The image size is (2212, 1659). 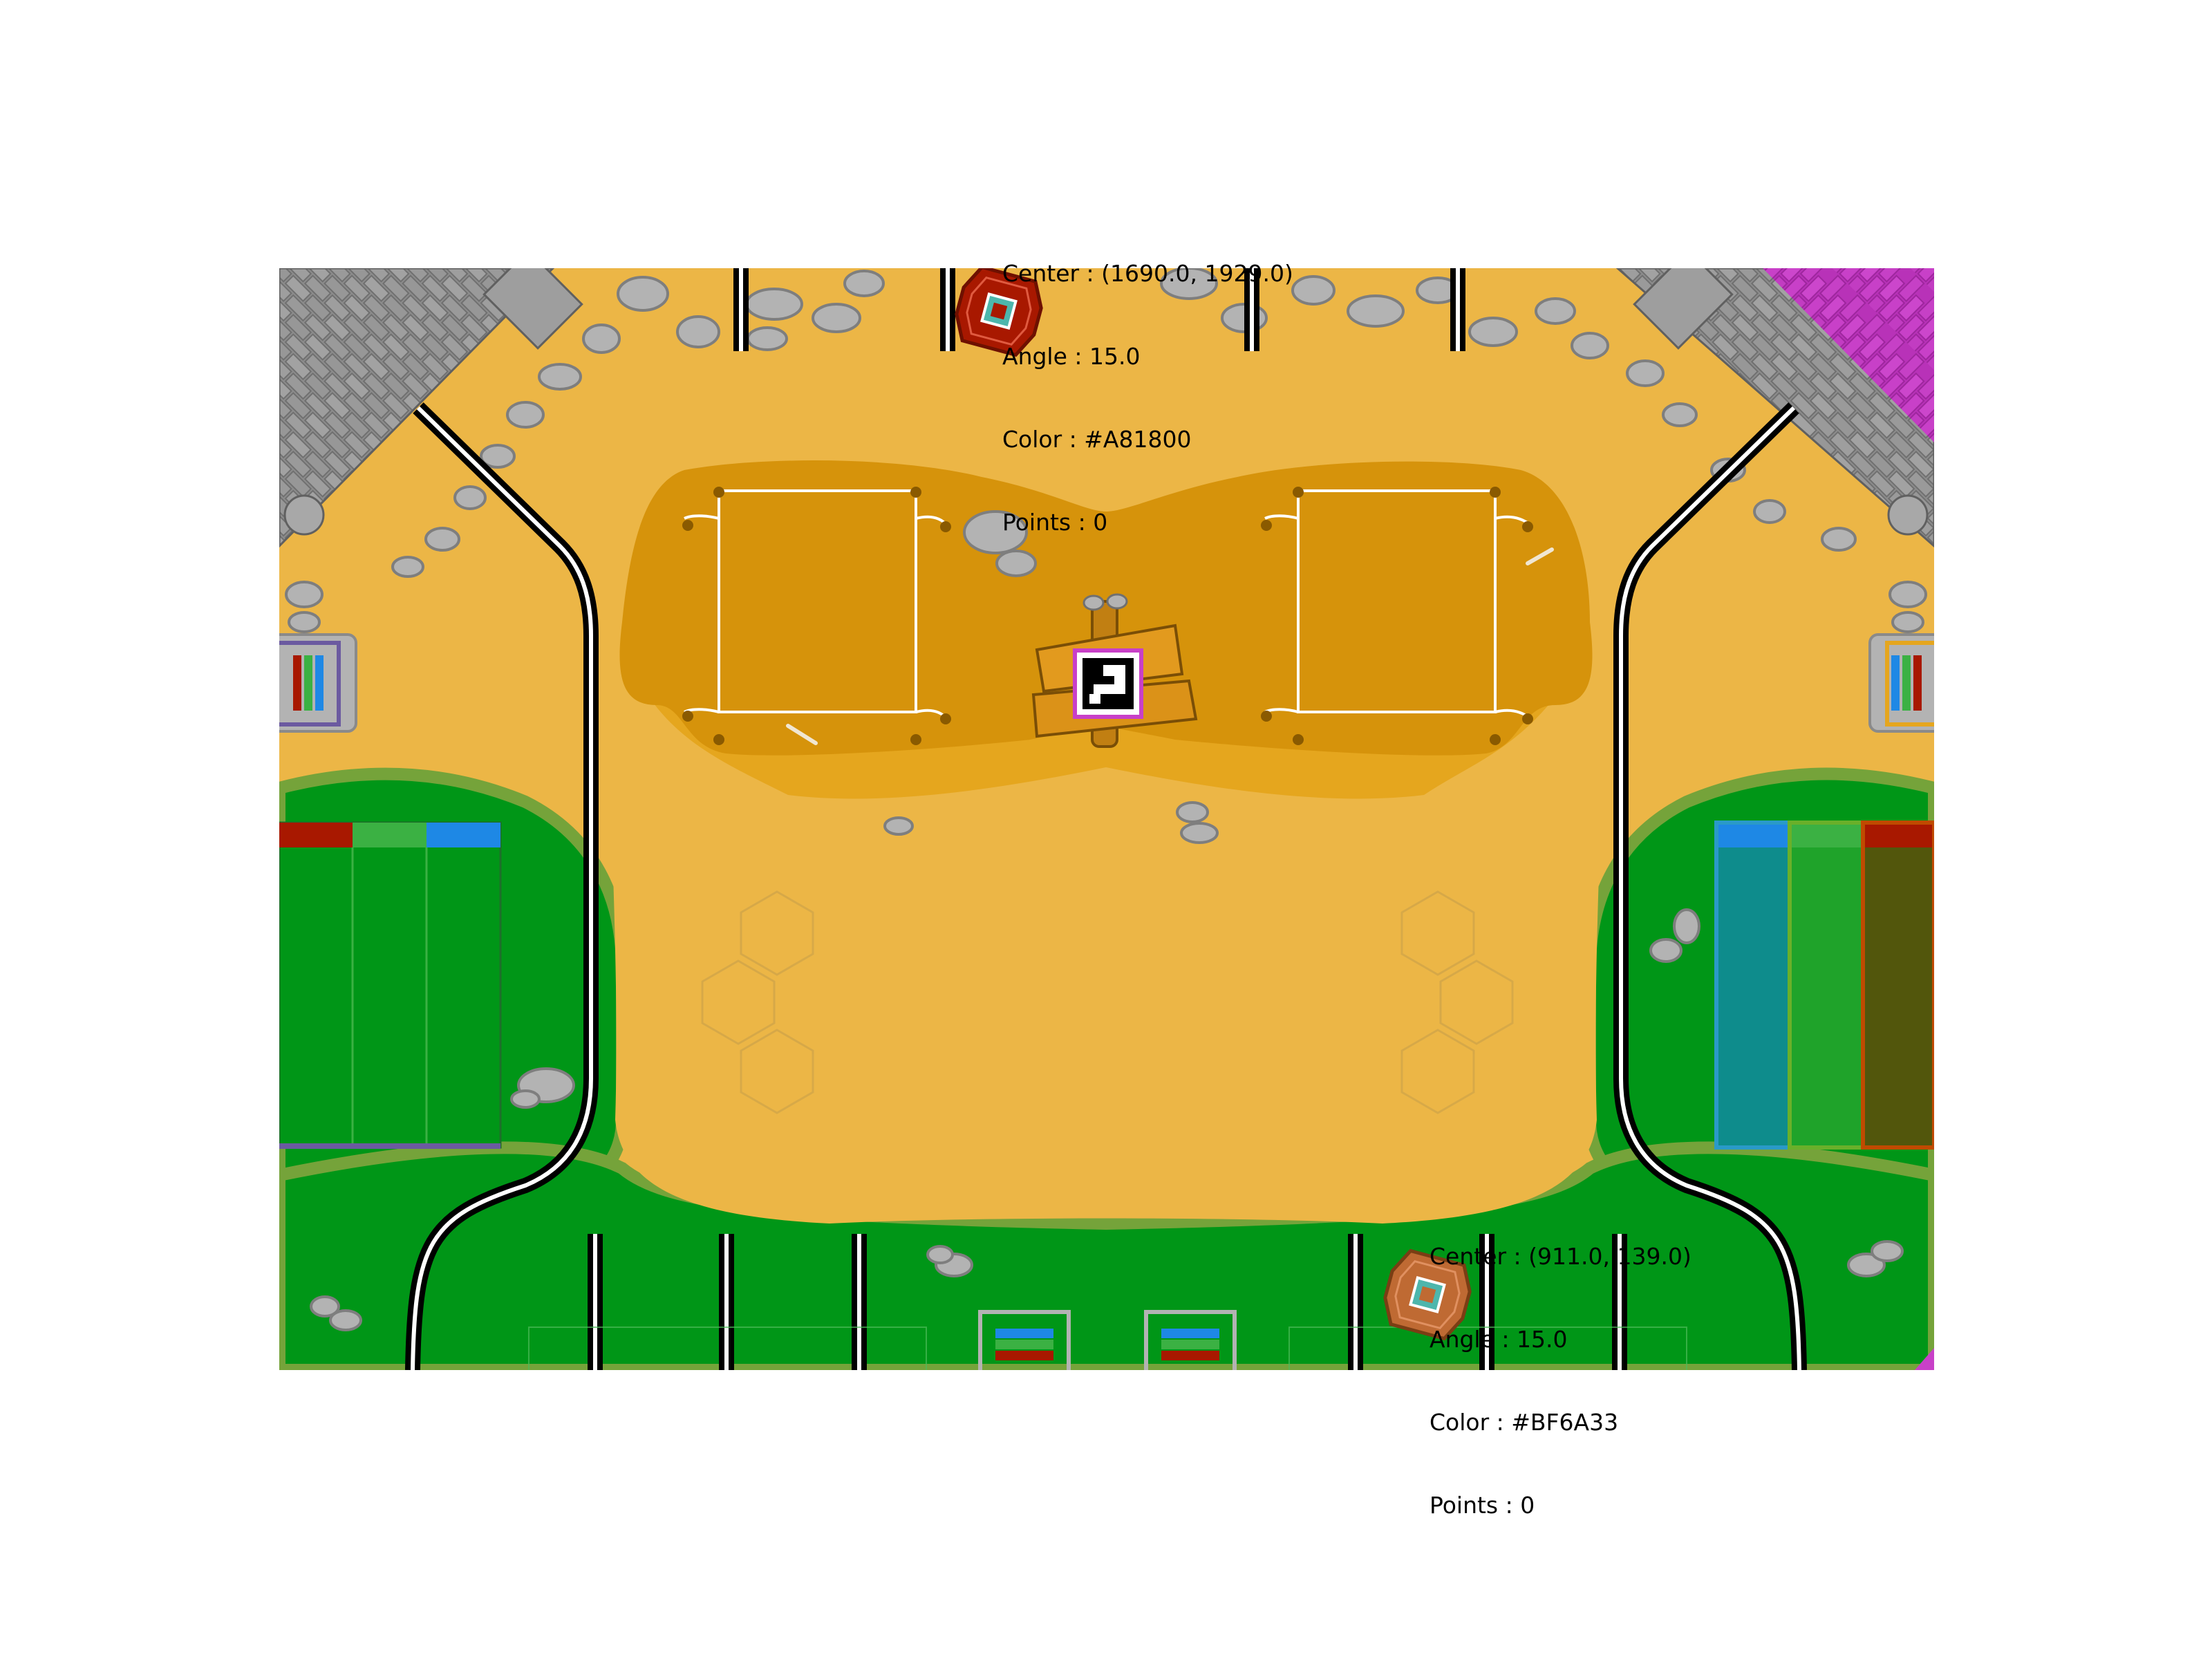 I want to click on bottom-guides, so click(x=1107, y=1349).